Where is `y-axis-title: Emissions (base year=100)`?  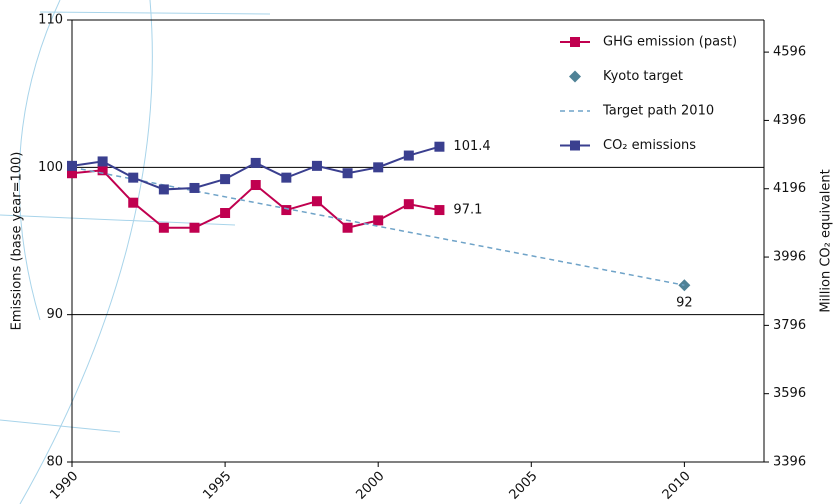
y-axis-title: Emissions (base year=100) is located at coordinates (17, 241).